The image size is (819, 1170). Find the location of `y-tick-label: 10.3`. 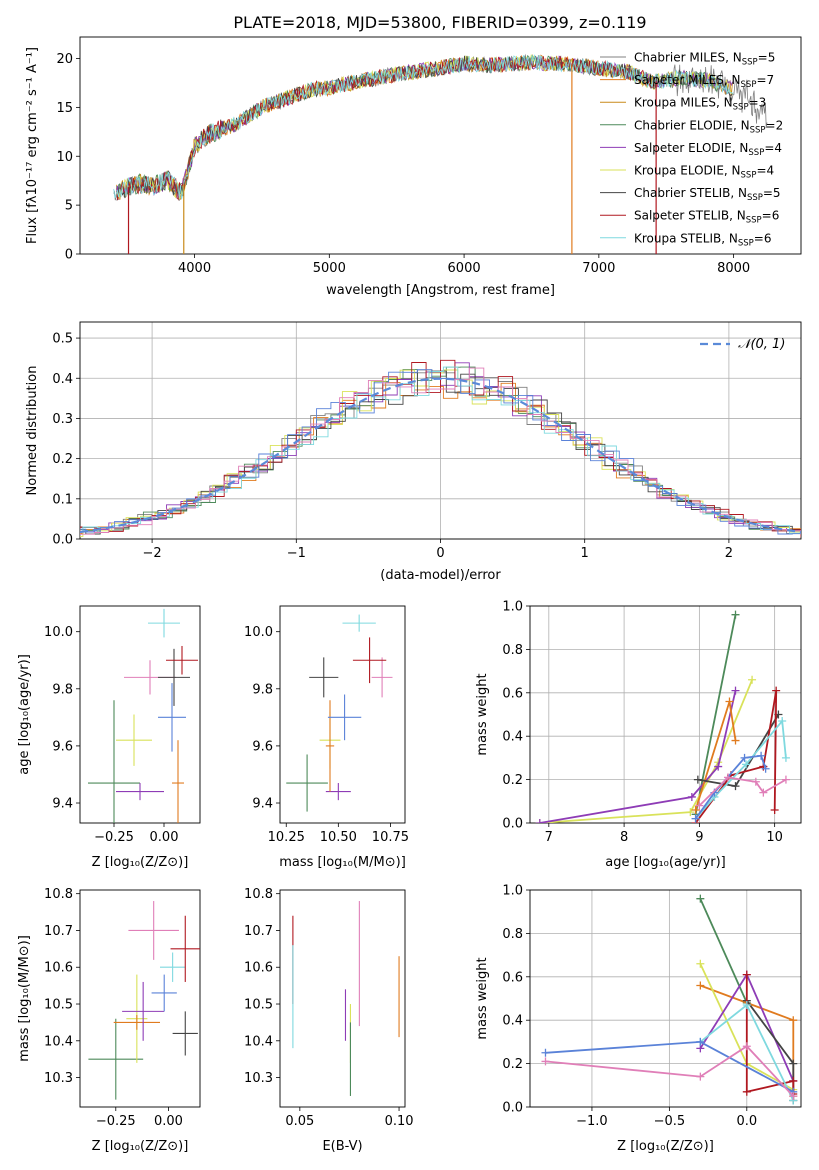

y-tick-label: 10.3 is located at coordinates (258, 1078).